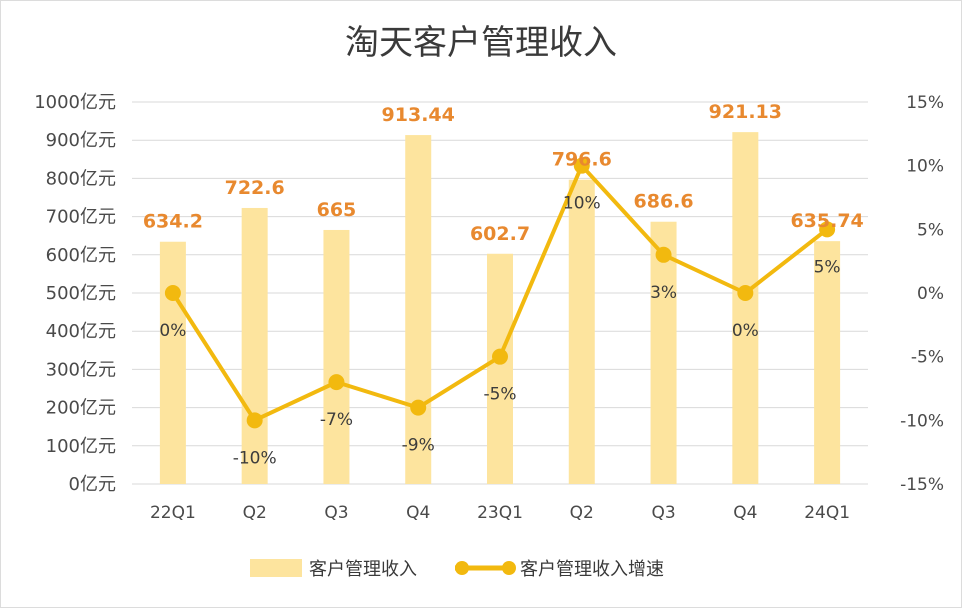 The width and height of the screenshot is (962, 608). I want to click on right-axis-ticks: -15% -10% -5% 0% 5% 10% 15%, so click(922, 294).